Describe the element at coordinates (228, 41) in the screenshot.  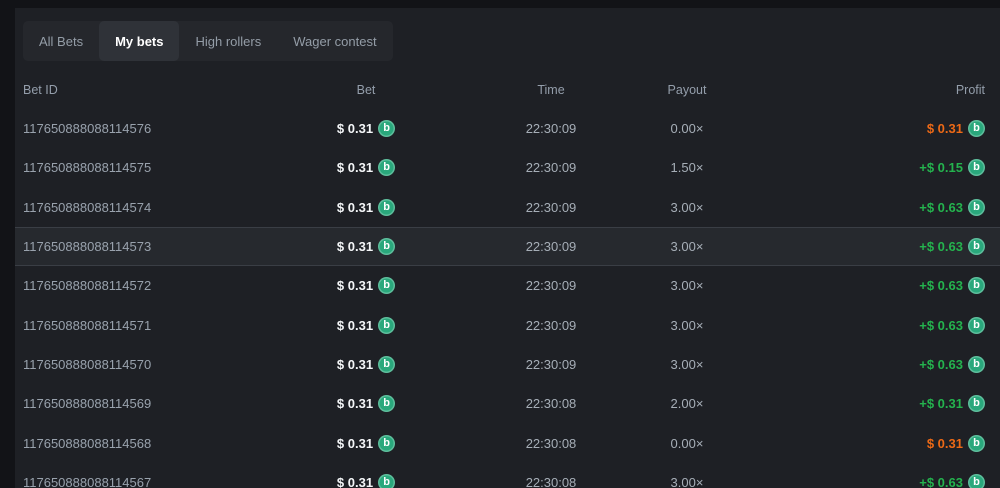
I see `tab-high-rollers: High rollers` at that location.